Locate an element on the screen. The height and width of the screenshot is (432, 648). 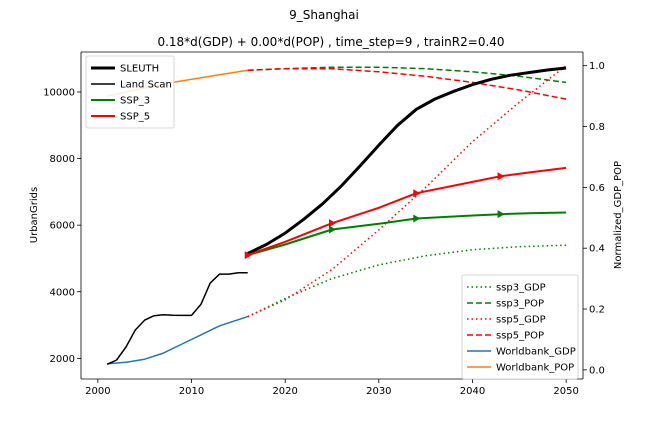
series-line-land-scan is located at coordinates (177, 318).